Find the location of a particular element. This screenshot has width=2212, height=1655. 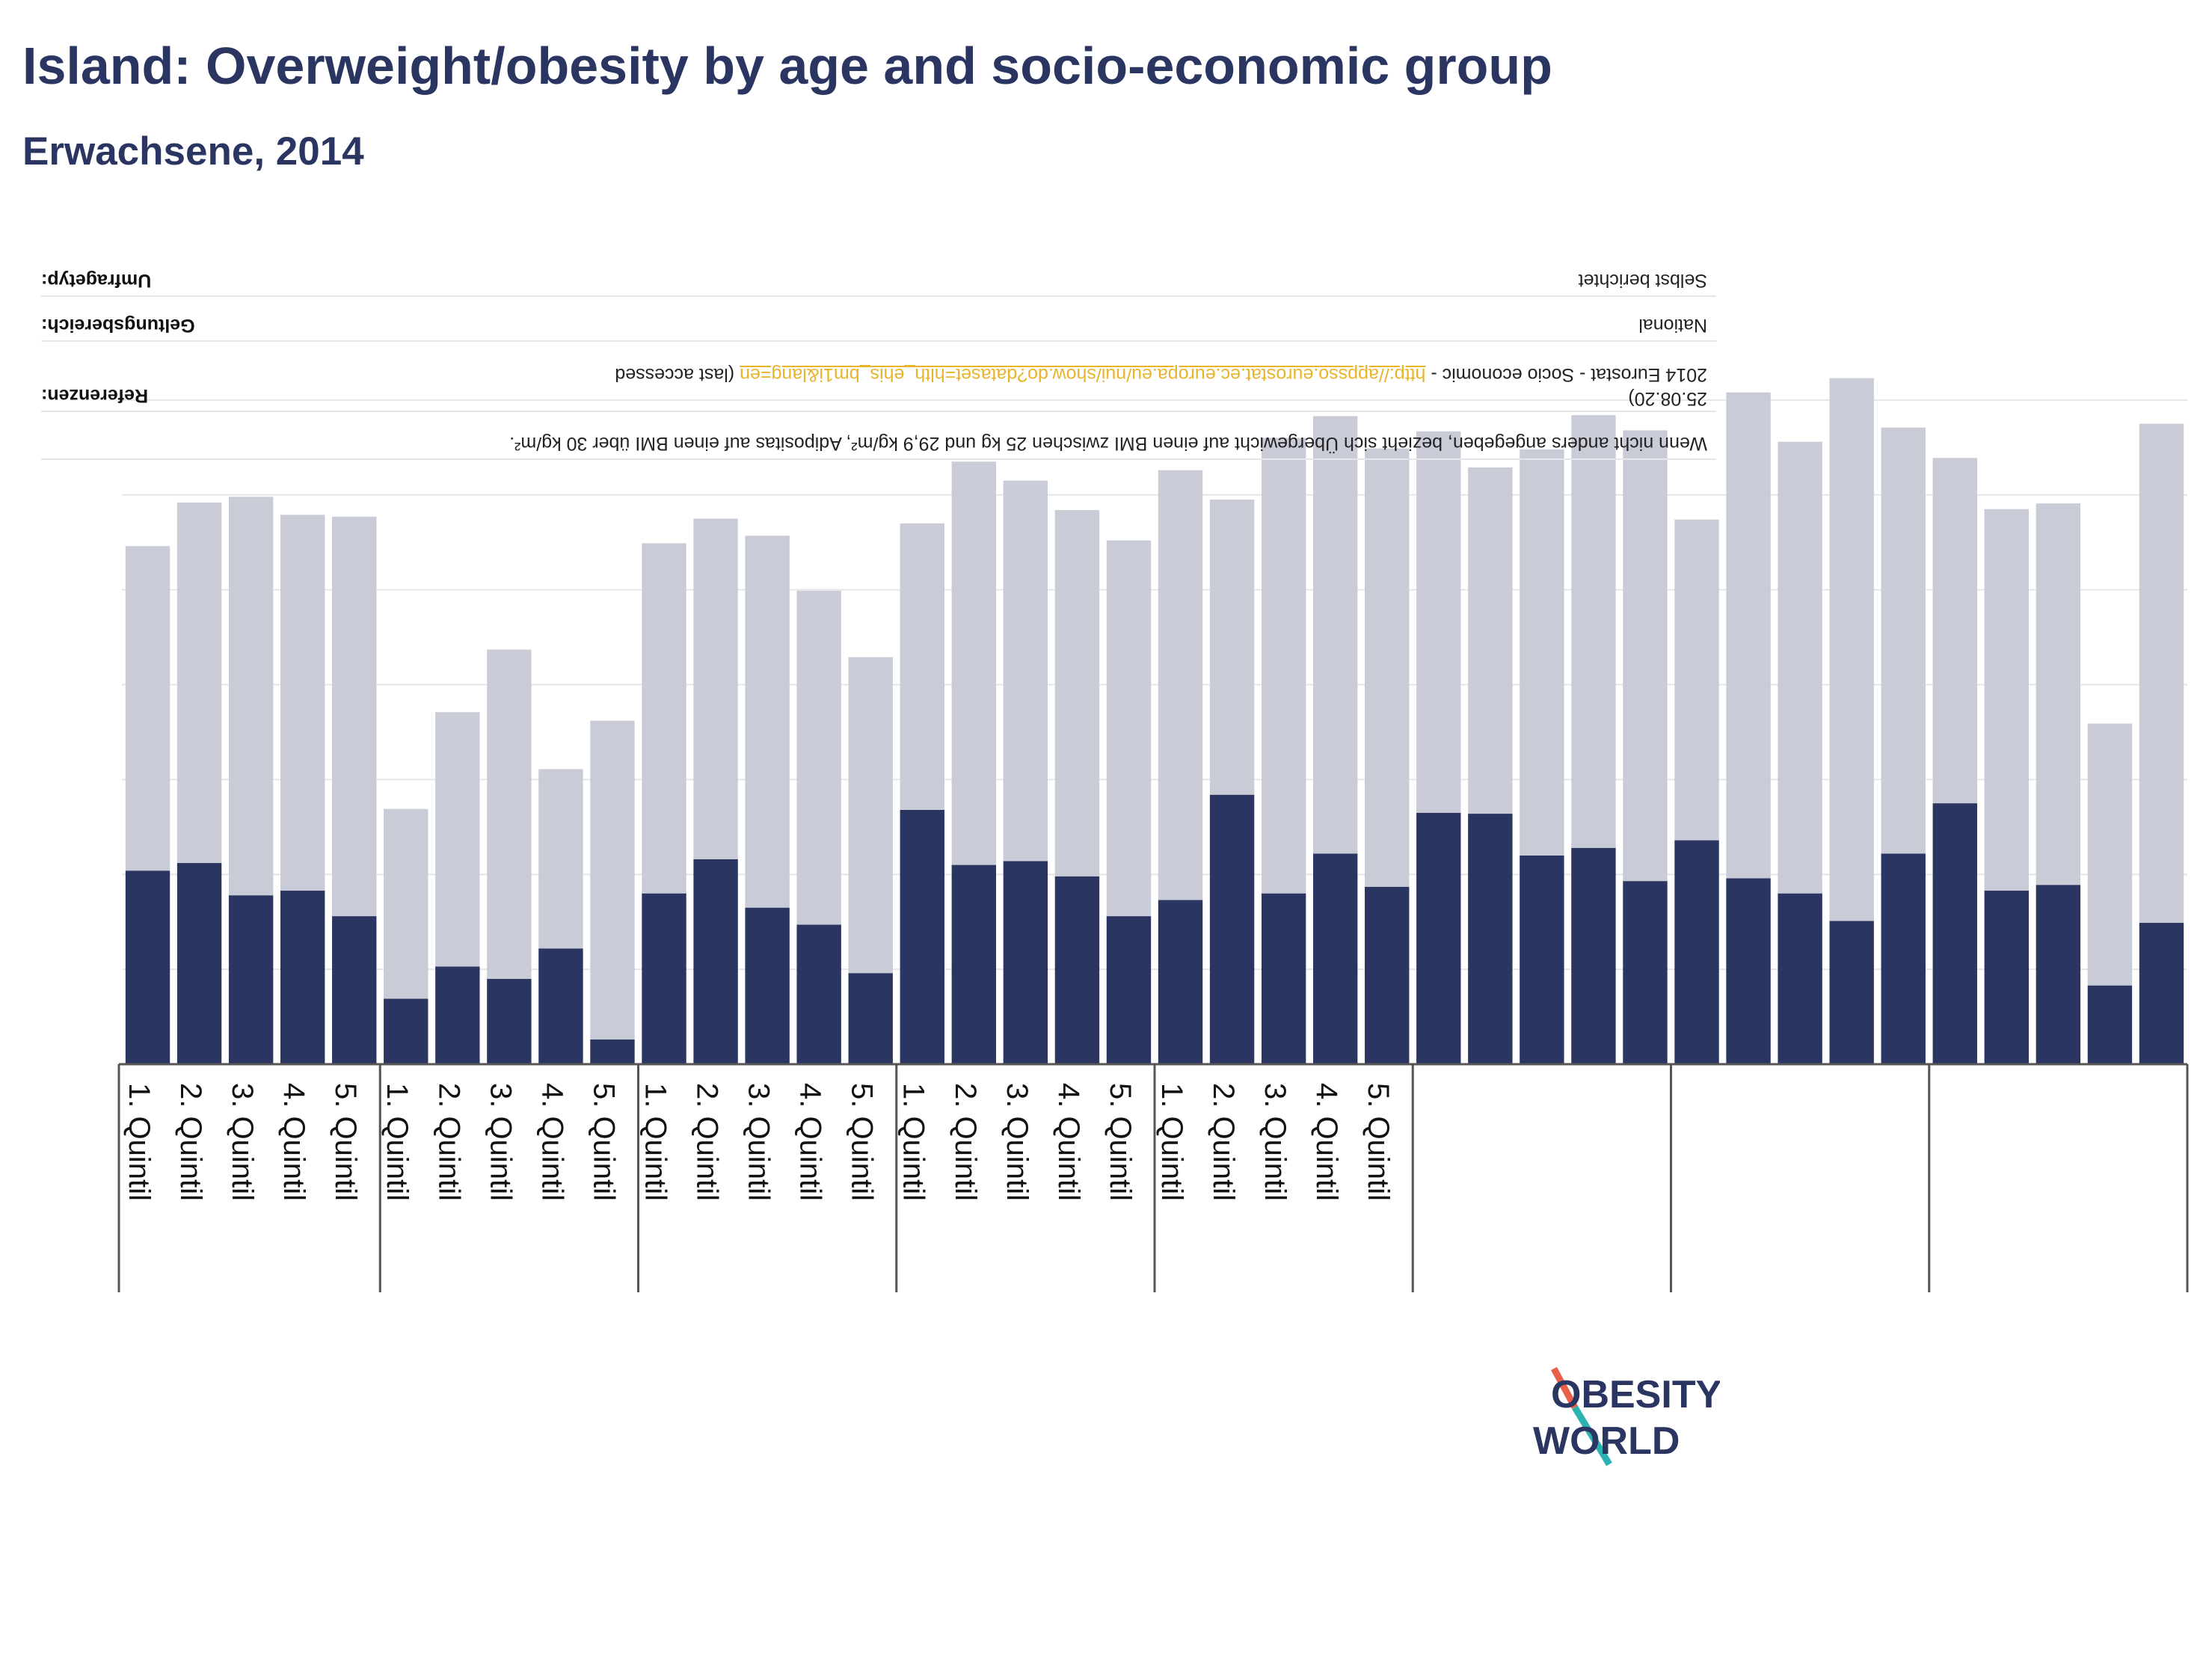

chart-subtitle: Erwachsene, 2014 is located at coordinates (193, 151).